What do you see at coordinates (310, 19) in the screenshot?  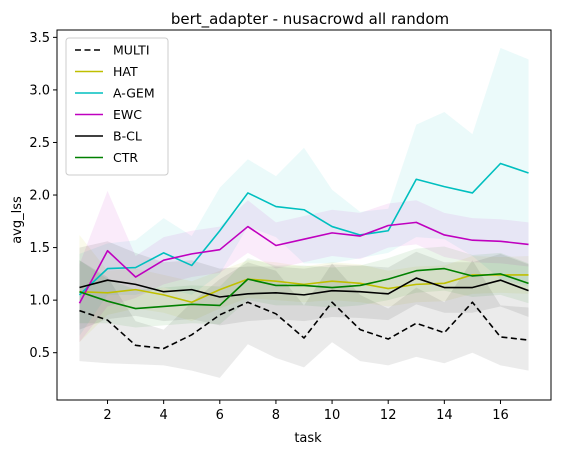 I see `chart-title: bert_adapter - nusacrowd all random` at bounding box center [310, 19].